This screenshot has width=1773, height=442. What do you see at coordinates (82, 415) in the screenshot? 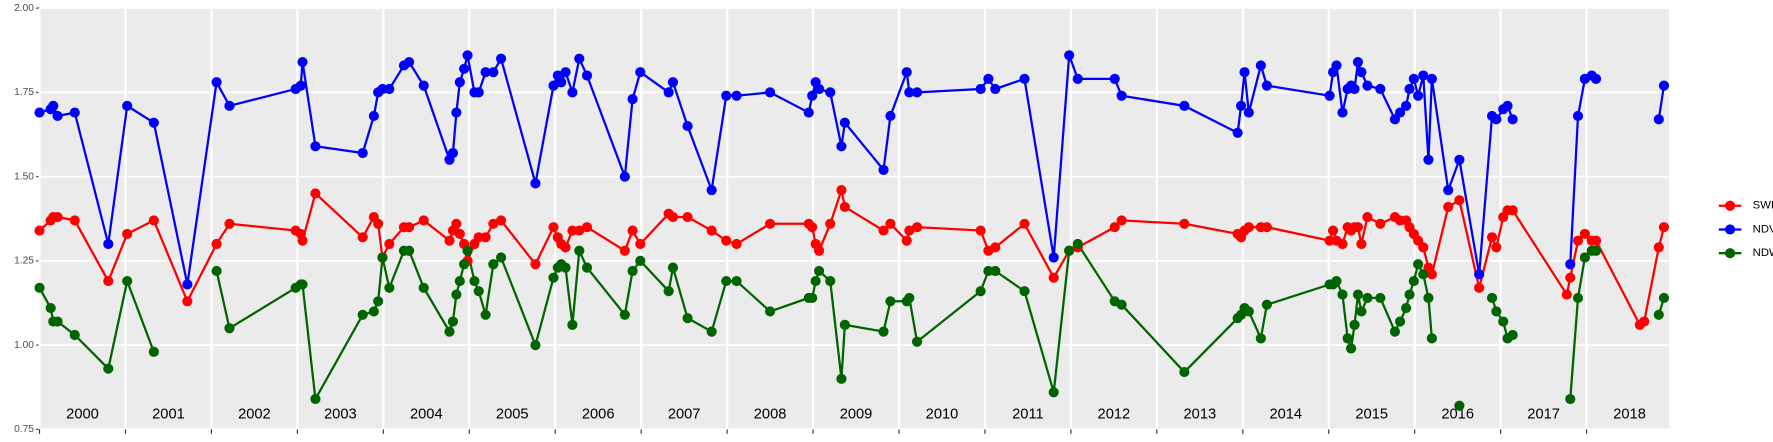
I see `year-label: 2000` at bounding box center [82, 415].